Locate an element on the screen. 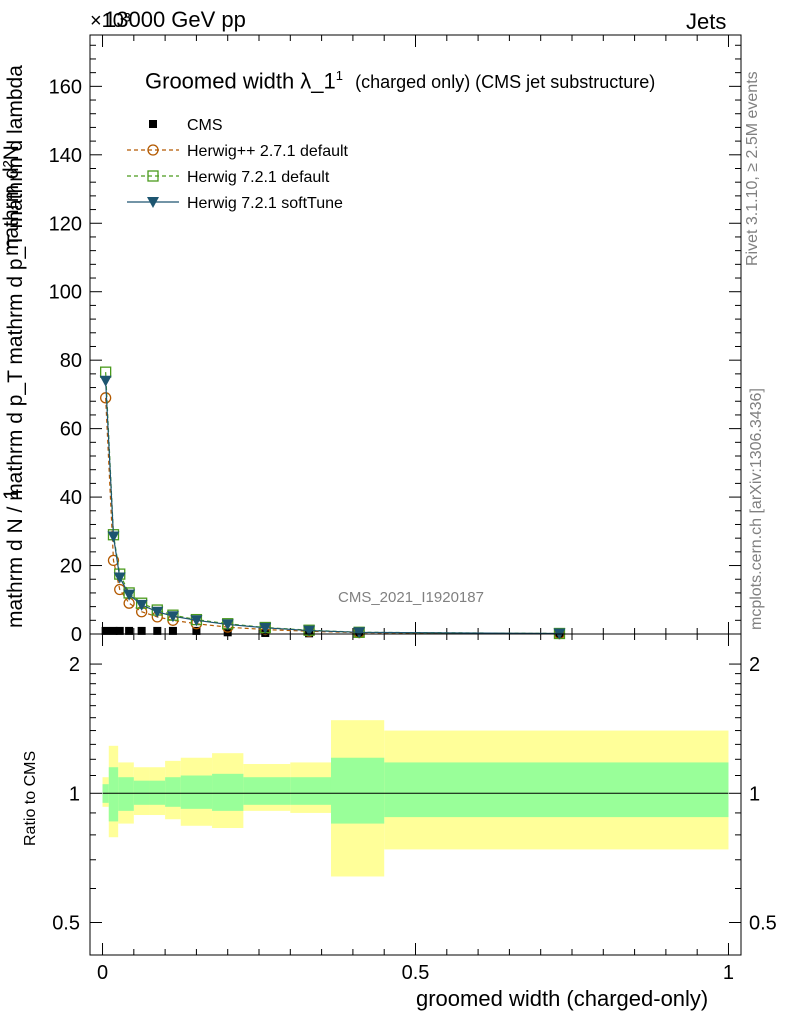 This screenshot has height=1024, width=786. energy-label: 13000 GeV pp is located at coordinates (175, 19).